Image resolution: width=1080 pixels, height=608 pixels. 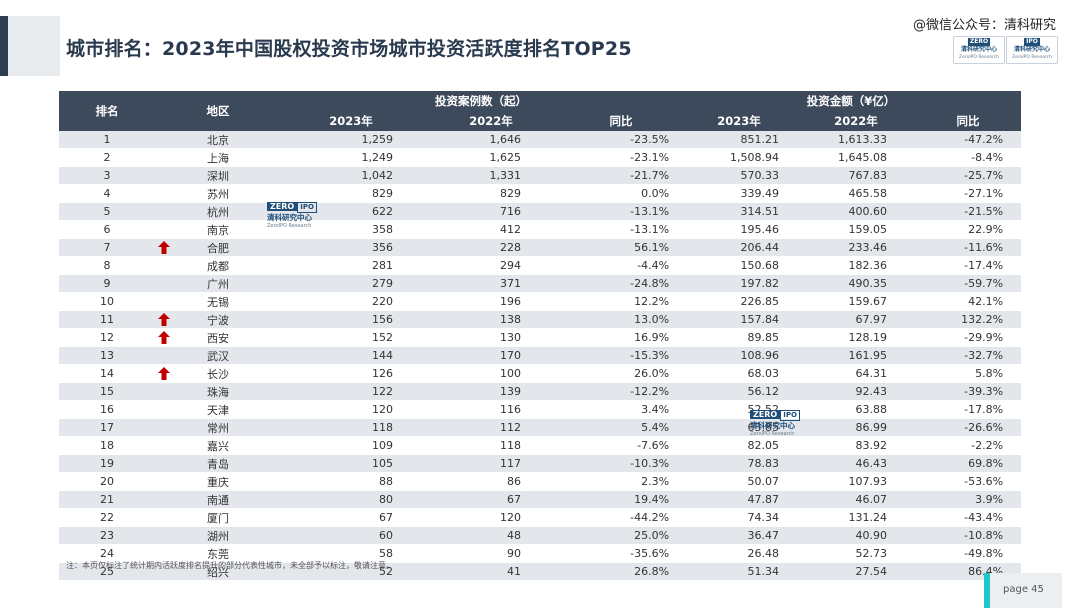 What do you see at coordinates (856, 427) in the screenshot?
I see `amount-2022-cell: 86.99` at bounding box center [856, 427].